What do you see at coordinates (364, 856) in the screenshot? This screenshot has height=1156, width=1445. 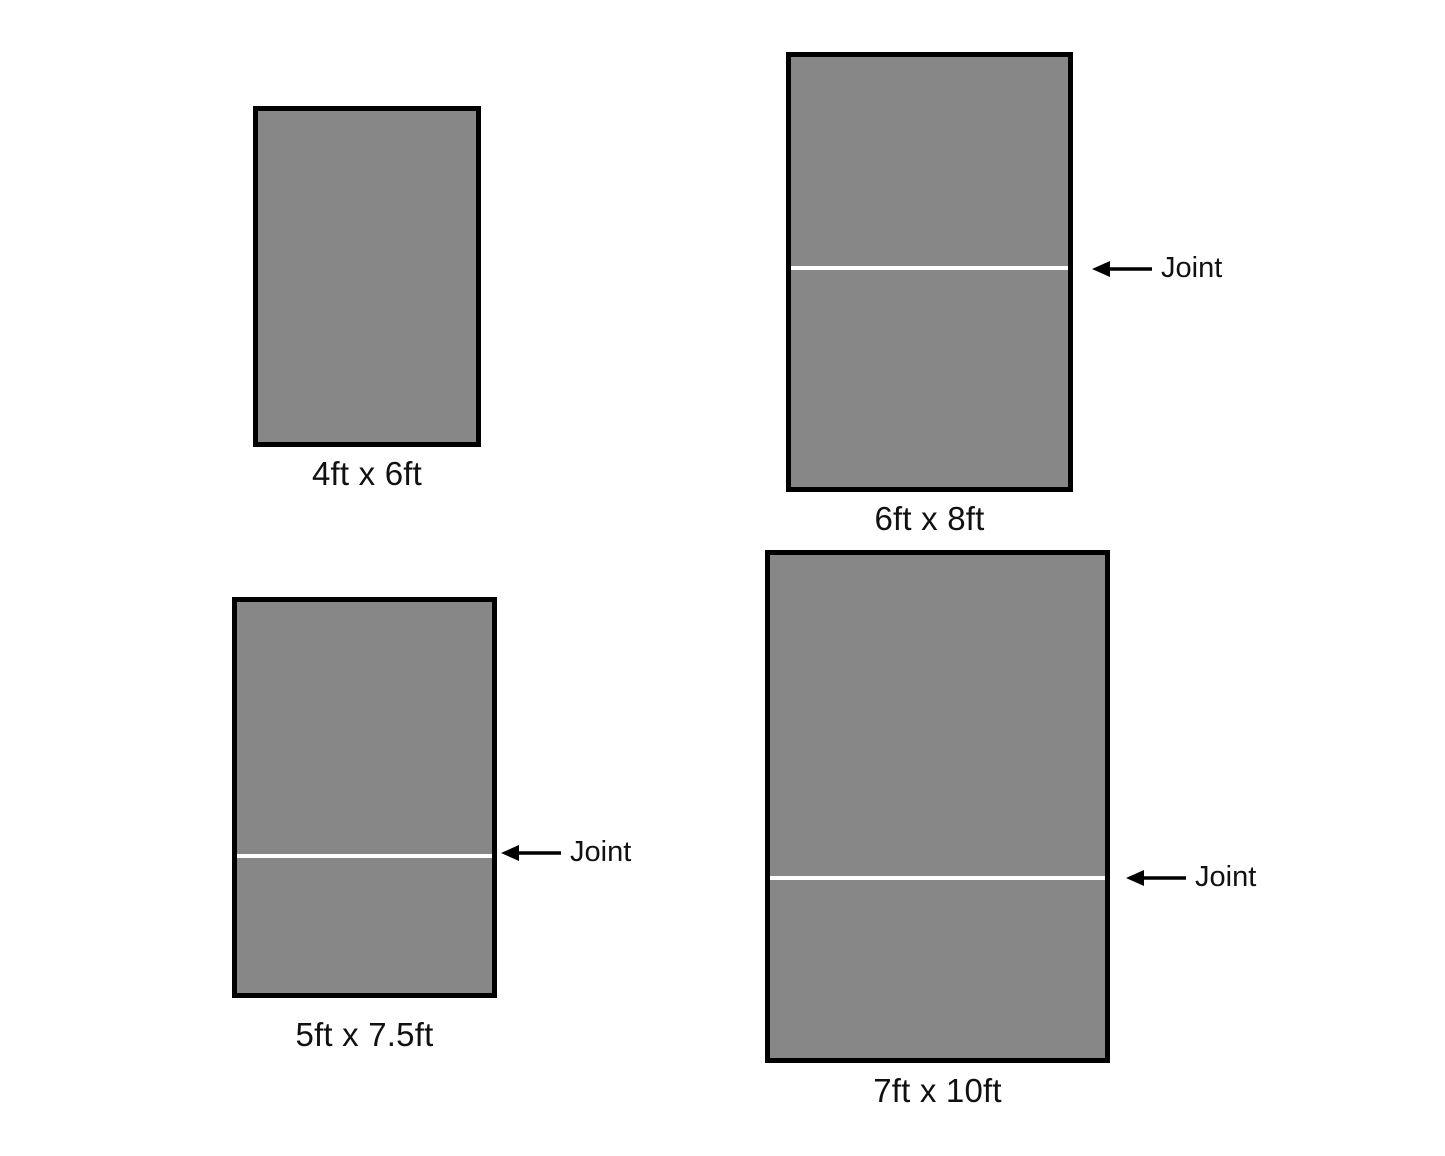 I see `joint-line-5x7.5` at bounding box center [364, 856].